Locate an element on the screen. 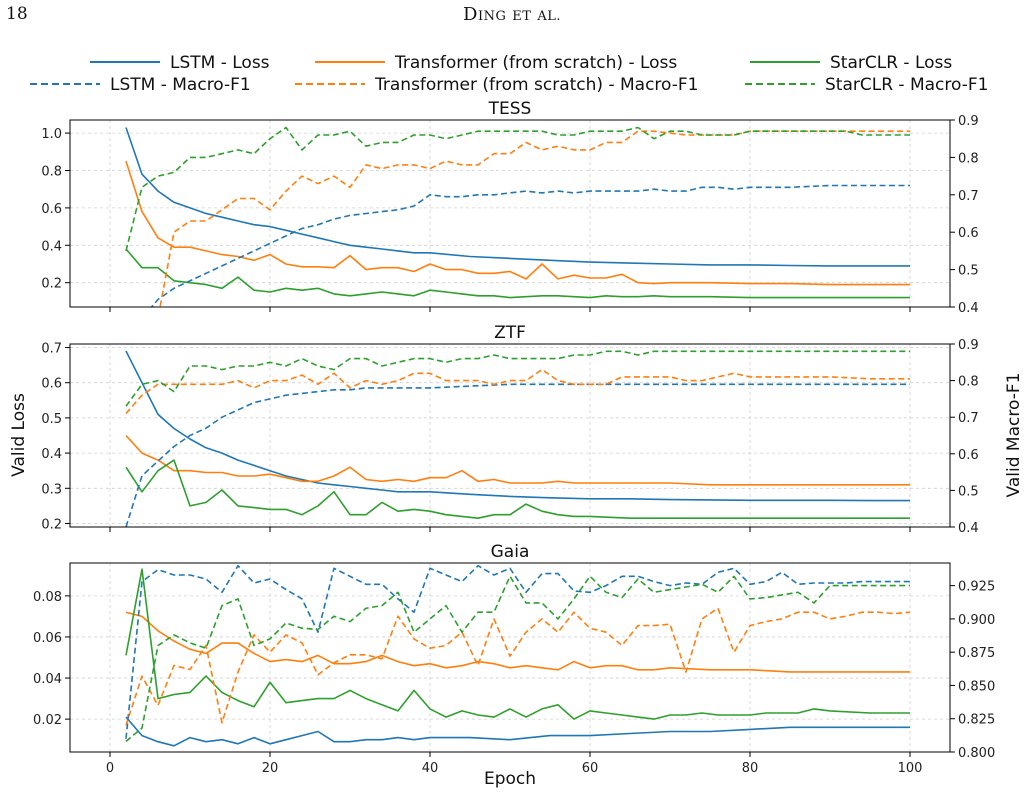 The image size is (1024, 793). panel-title: ZTF is located at coordinates (510, 333).